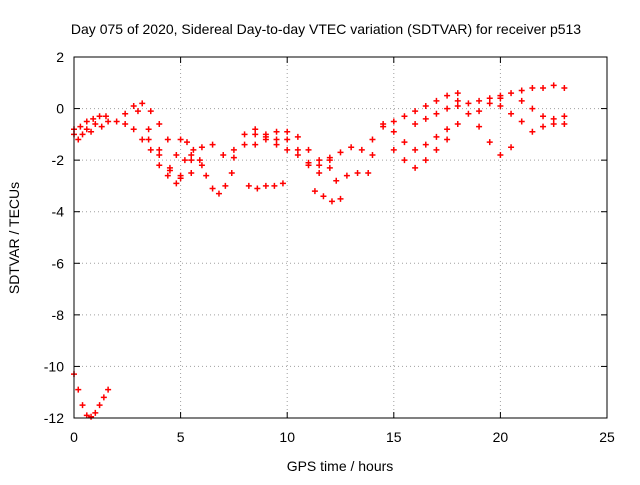  I want to click on y-tick-label: -10, so click(54, 366).